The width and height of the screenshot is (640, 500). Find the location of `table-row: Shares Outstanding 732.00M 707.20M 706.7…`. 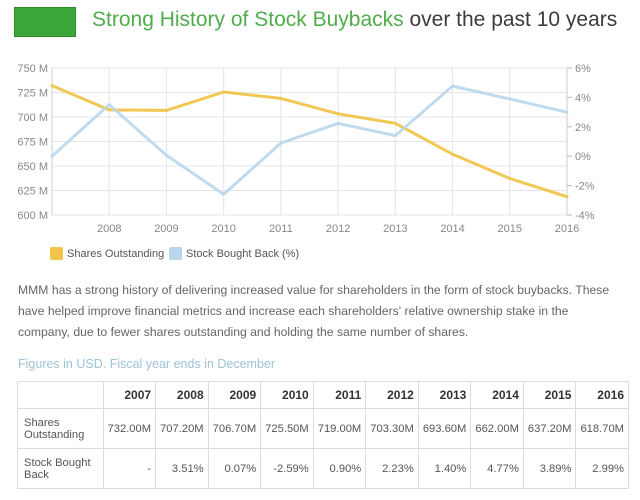

table-row: Shares Outstanding 732.00M 707.20M 706.7… is located at coordinates (323, 428).